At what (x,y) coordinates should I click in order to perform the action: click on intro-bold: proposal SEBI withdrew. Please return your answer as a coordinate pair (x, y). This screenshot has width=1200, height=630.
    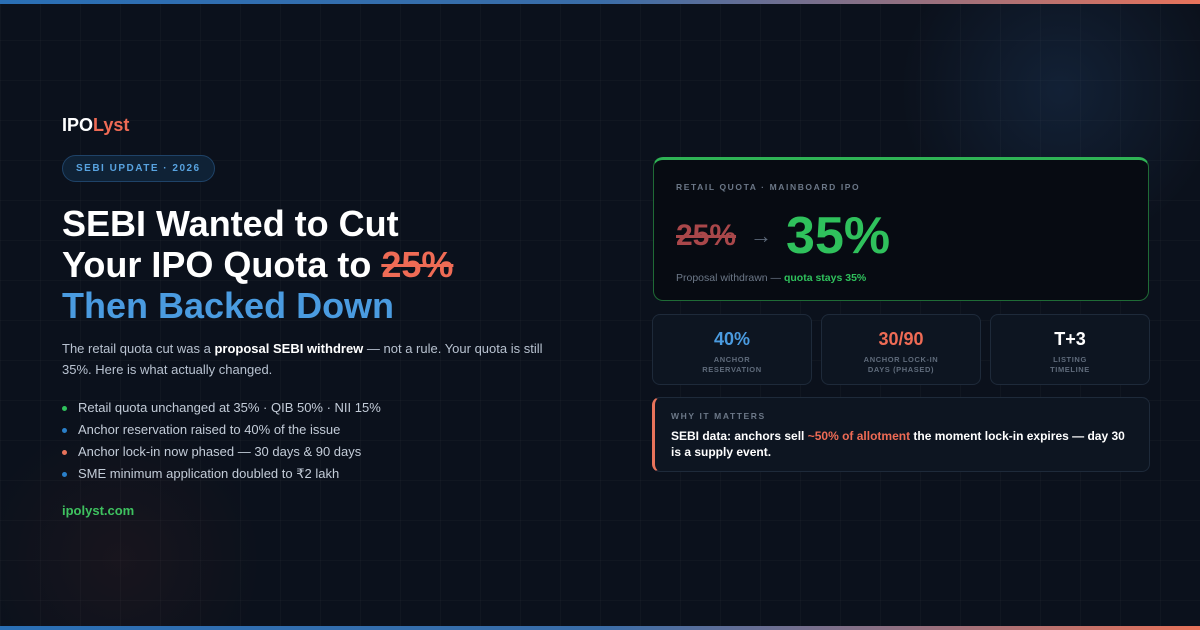
    Looking at the image, I should click on (289, 348).